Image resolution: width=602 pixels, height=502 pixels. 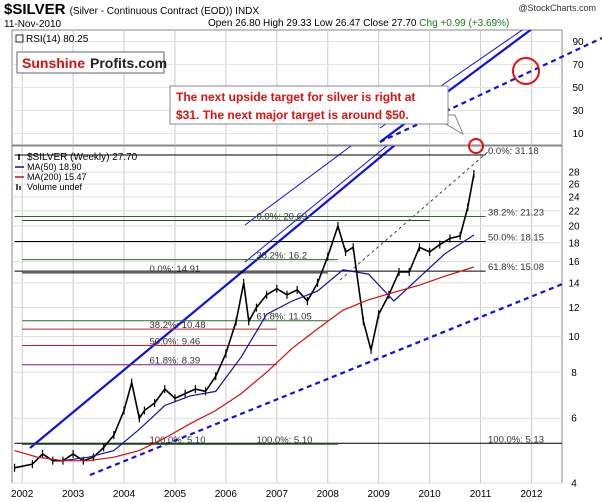 I want to click on y-tick-label: 14, so click(x=574, y=283).